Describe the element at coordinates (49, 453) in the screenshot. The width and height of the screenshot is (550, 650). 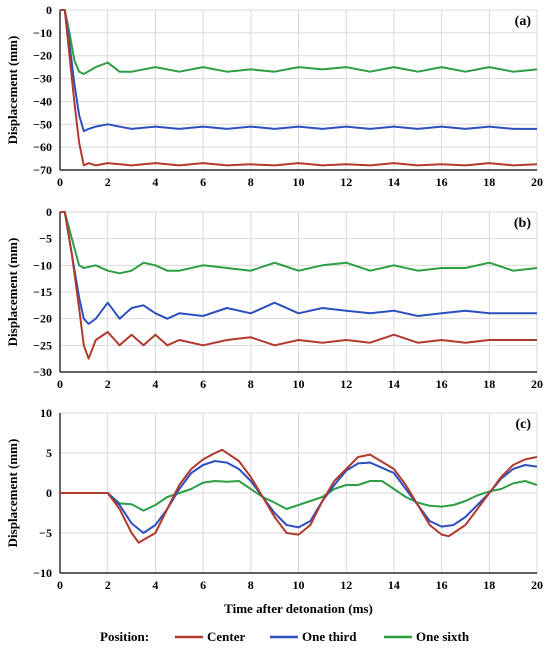
I see `y-tick-label: 5` at that location.